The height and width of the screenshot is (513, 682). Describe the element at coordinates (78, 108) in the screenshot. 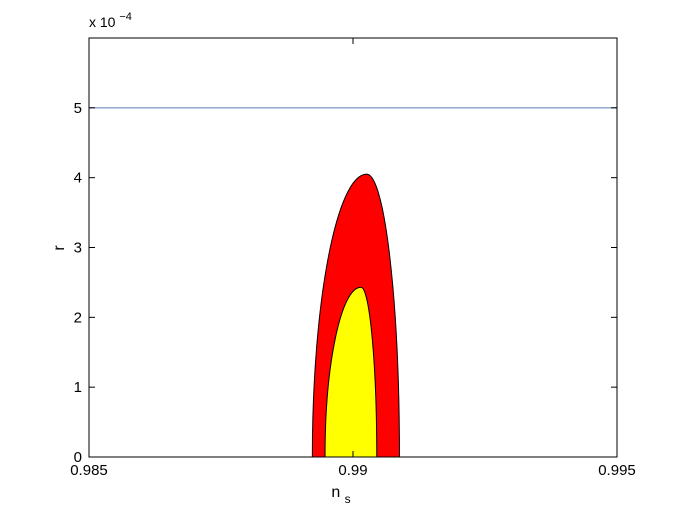

I see `y-tick-label: 5` at that location.